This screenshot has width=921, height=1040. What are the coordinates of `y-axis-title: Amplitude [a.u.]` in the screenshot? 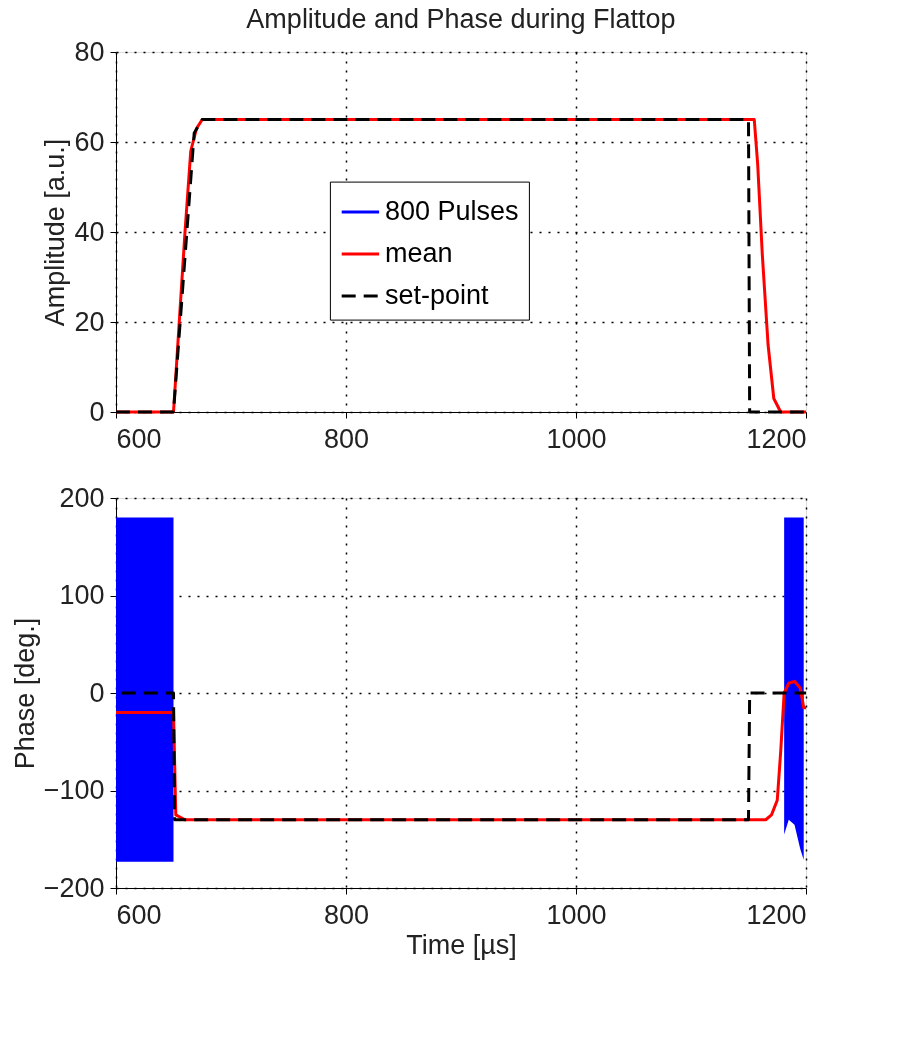 It's located at (55, 232).